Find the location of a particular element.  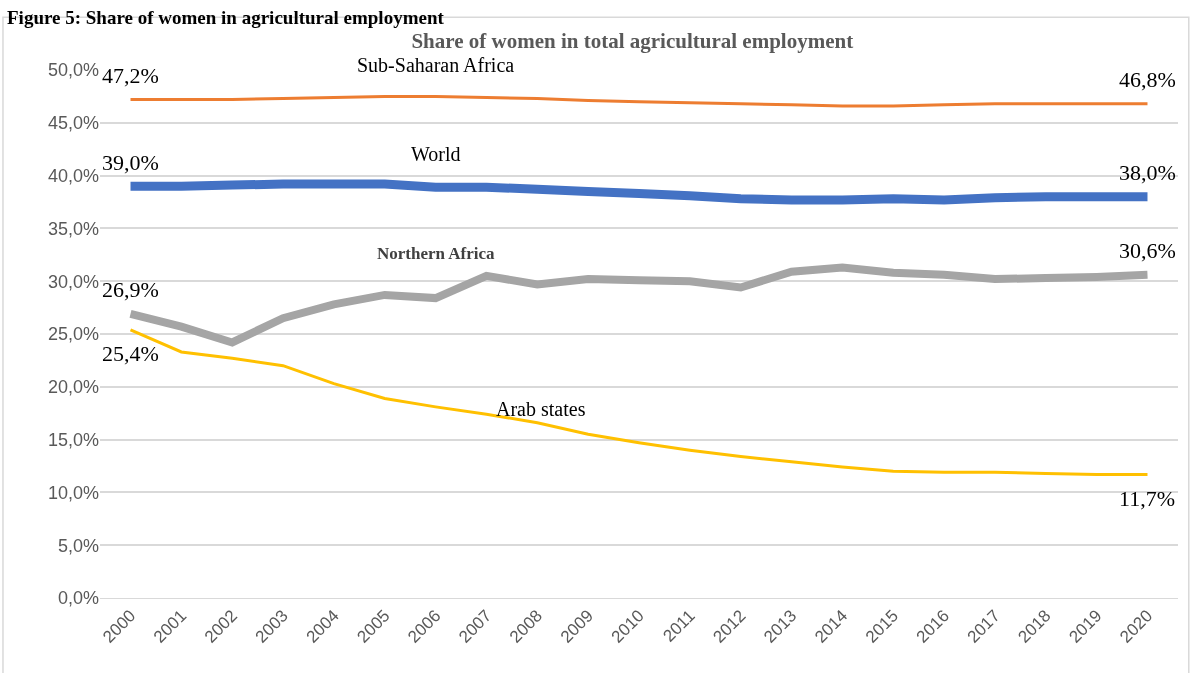

y-tick-label: 25,0% is located at coordinates (73, 334).